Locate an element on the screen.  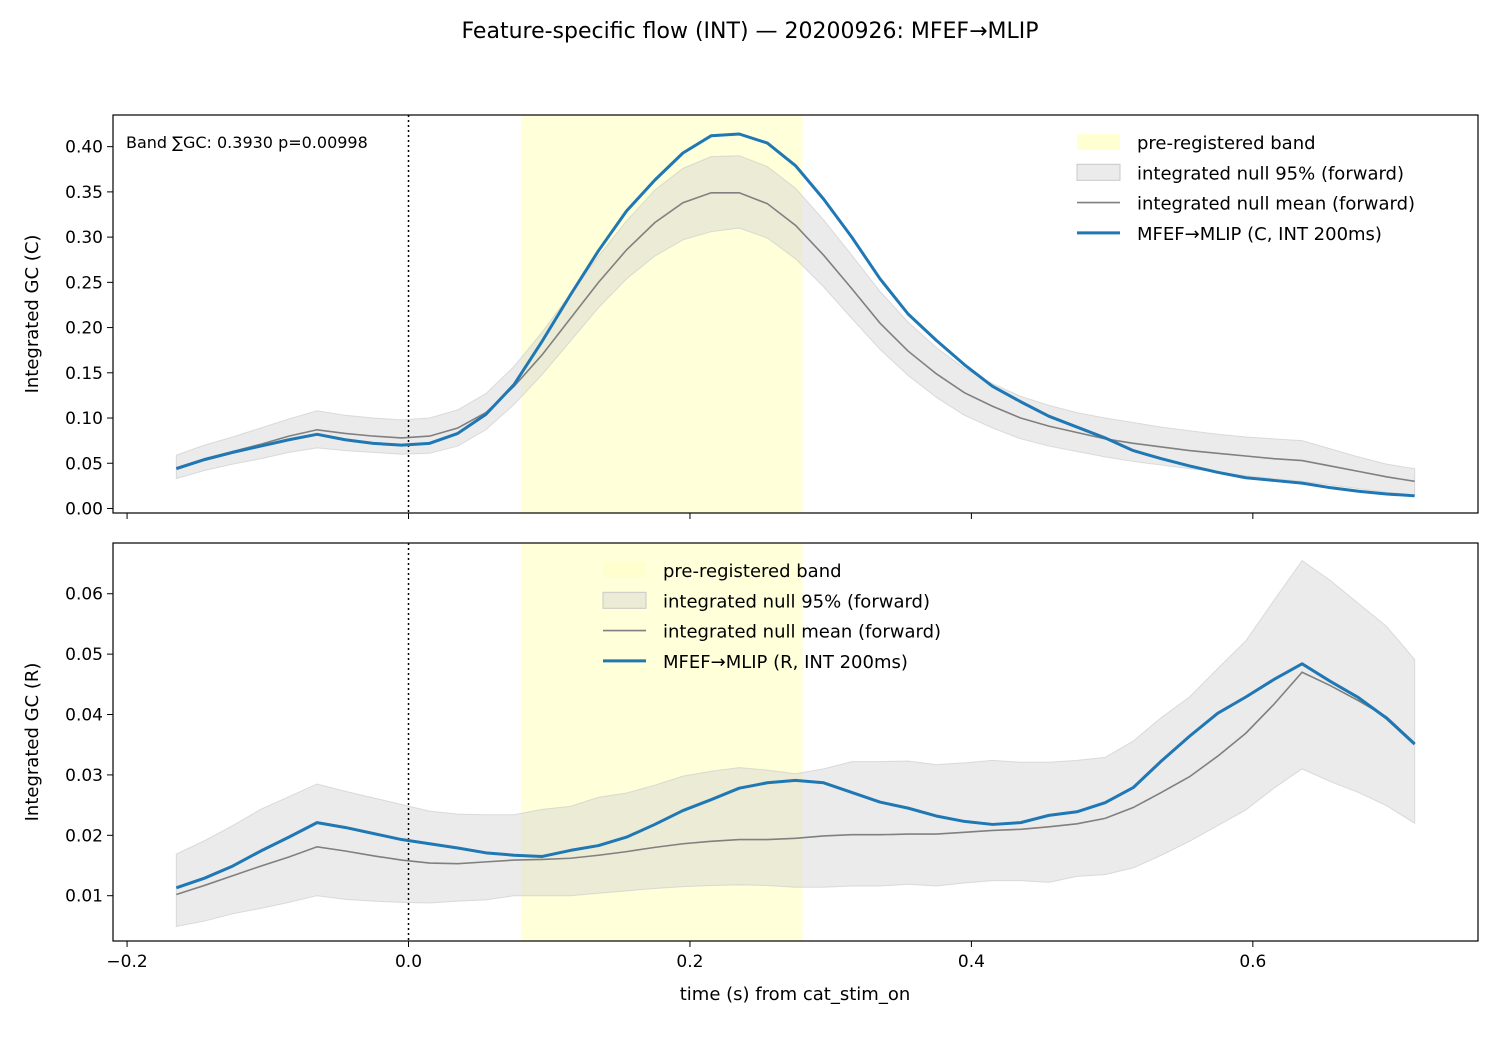
y-tick-label: 0.04 is located at coordinates (84, 716).